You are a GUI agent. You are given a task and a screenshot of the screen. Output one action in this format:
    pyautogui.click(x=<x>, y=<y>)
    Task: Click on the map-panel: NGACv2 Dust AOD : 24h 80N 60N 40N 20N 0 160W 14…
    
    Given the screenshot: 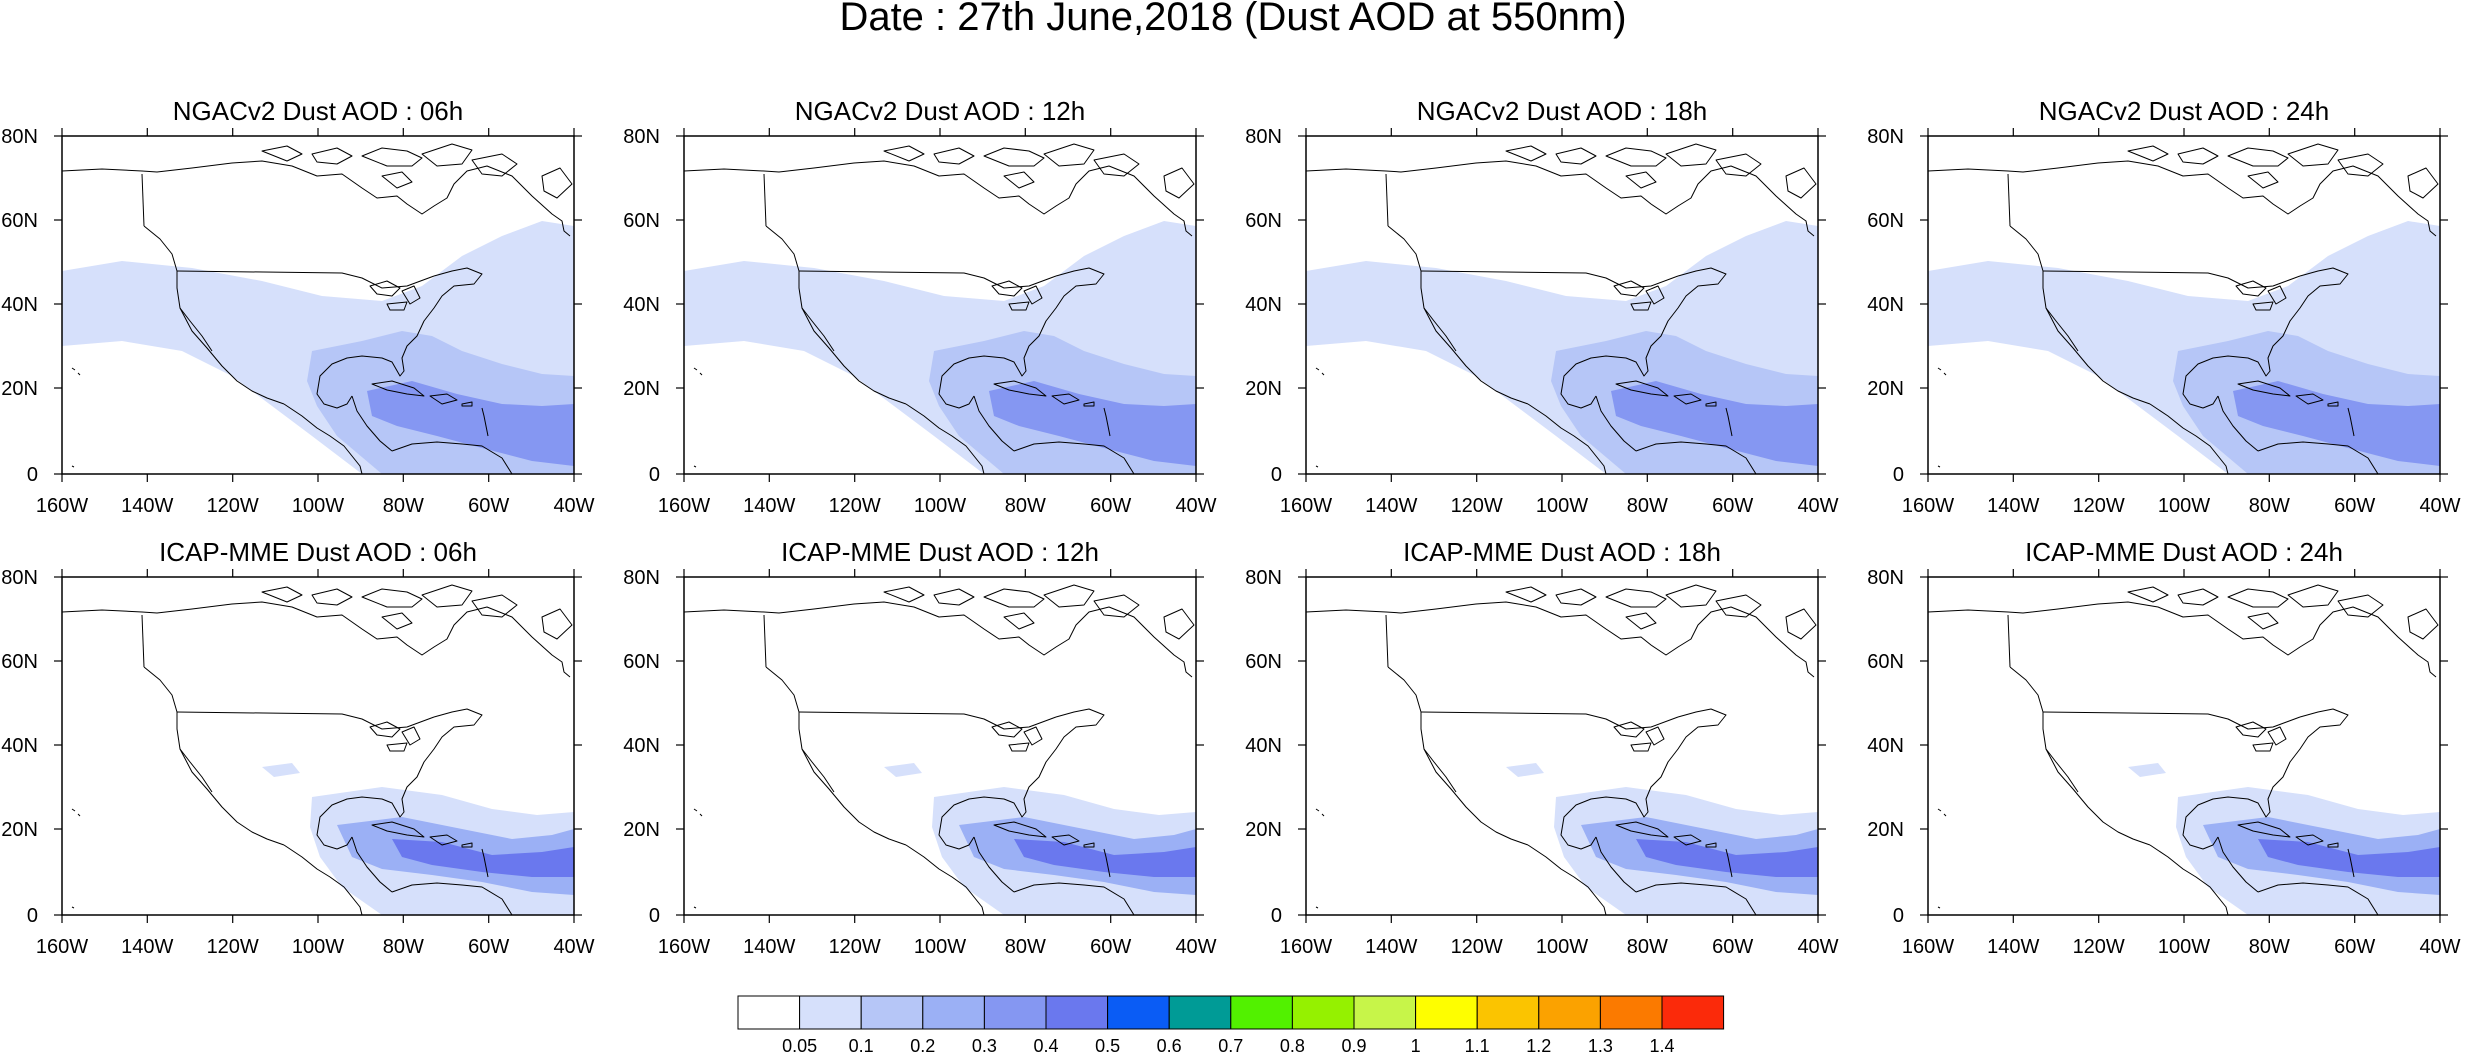 What is the action you would take?
    pyautogui.click(x=2163, y=306)
    